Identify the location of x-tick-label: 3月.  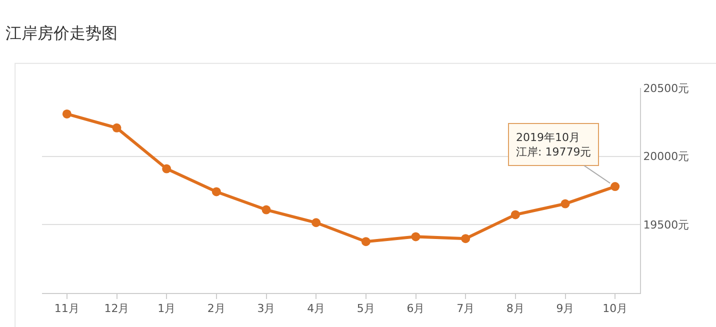
(266, 309).